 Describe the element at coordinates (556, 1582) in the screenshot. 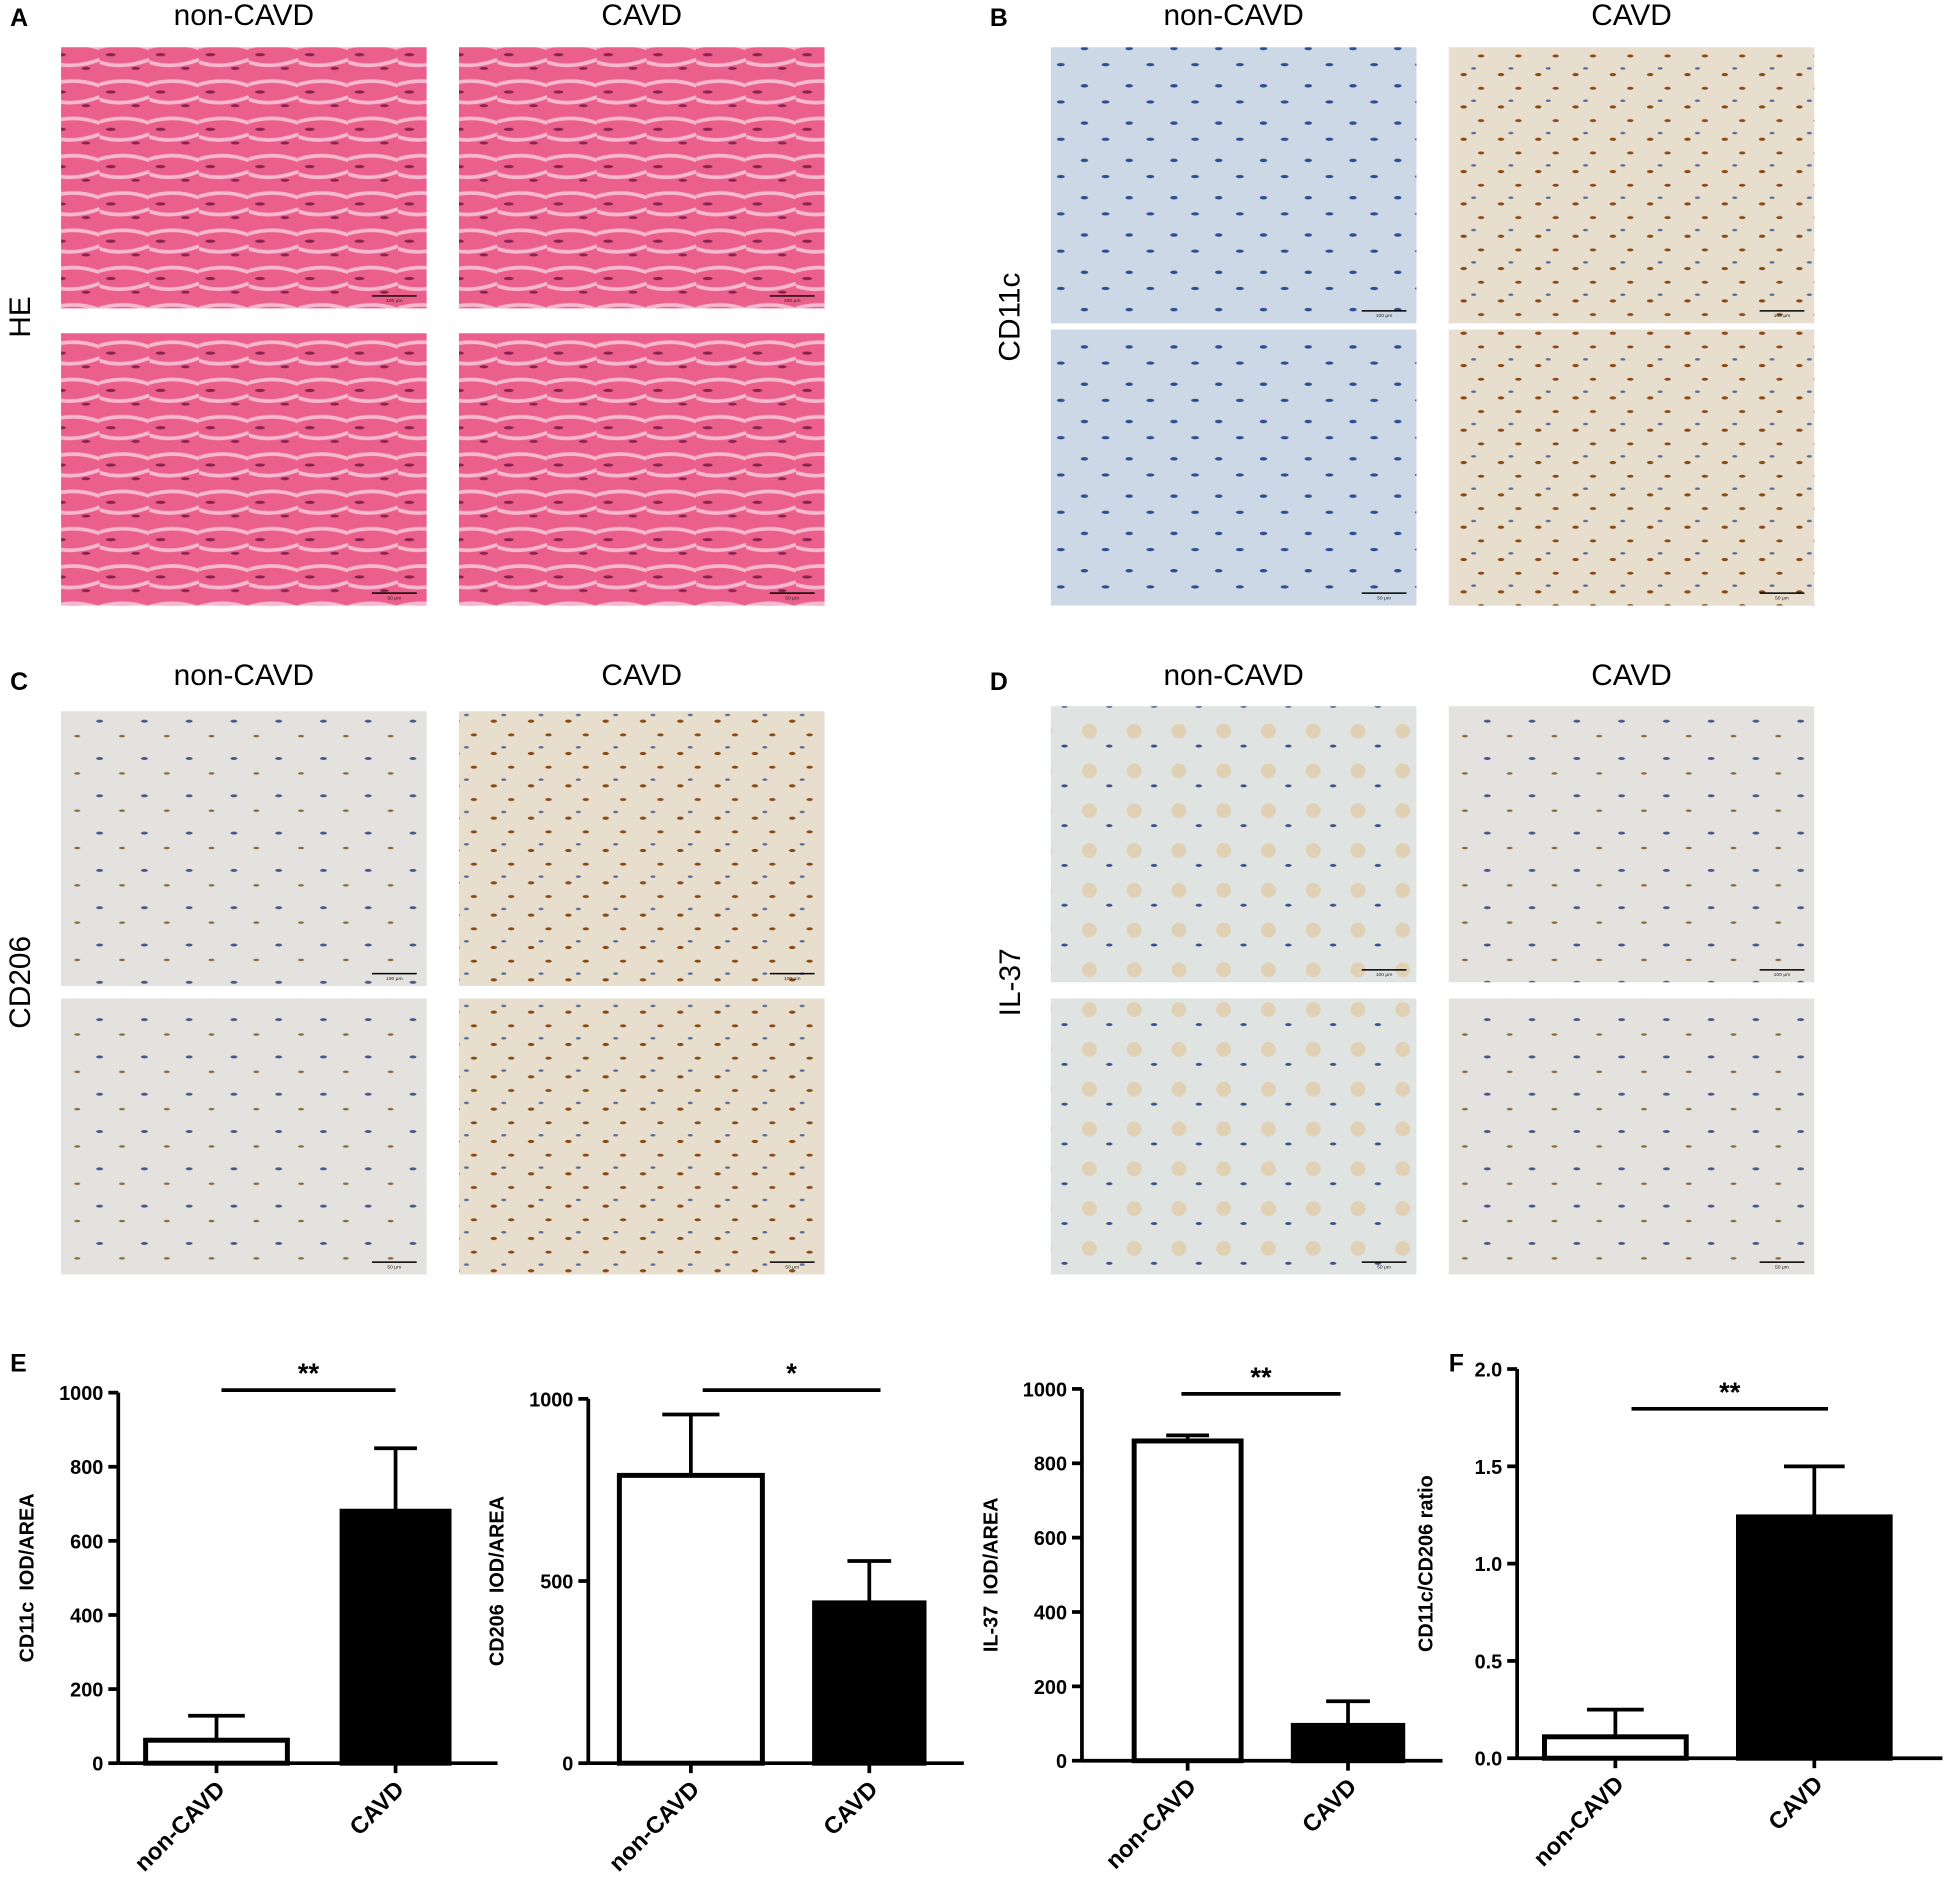

I see `y-tick-label: 500` at that location.